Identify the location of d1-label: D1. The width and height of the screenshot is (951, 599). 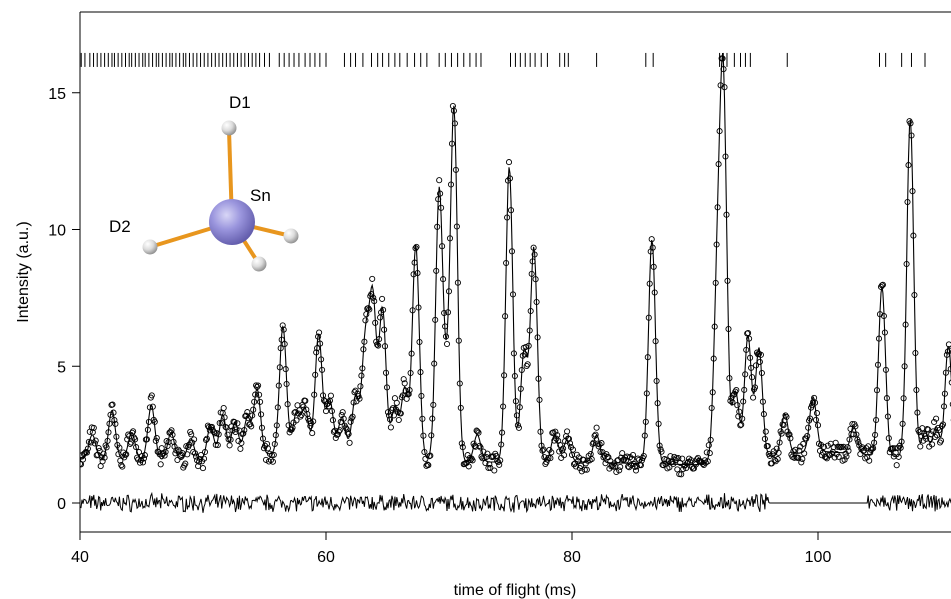
(240, 102).